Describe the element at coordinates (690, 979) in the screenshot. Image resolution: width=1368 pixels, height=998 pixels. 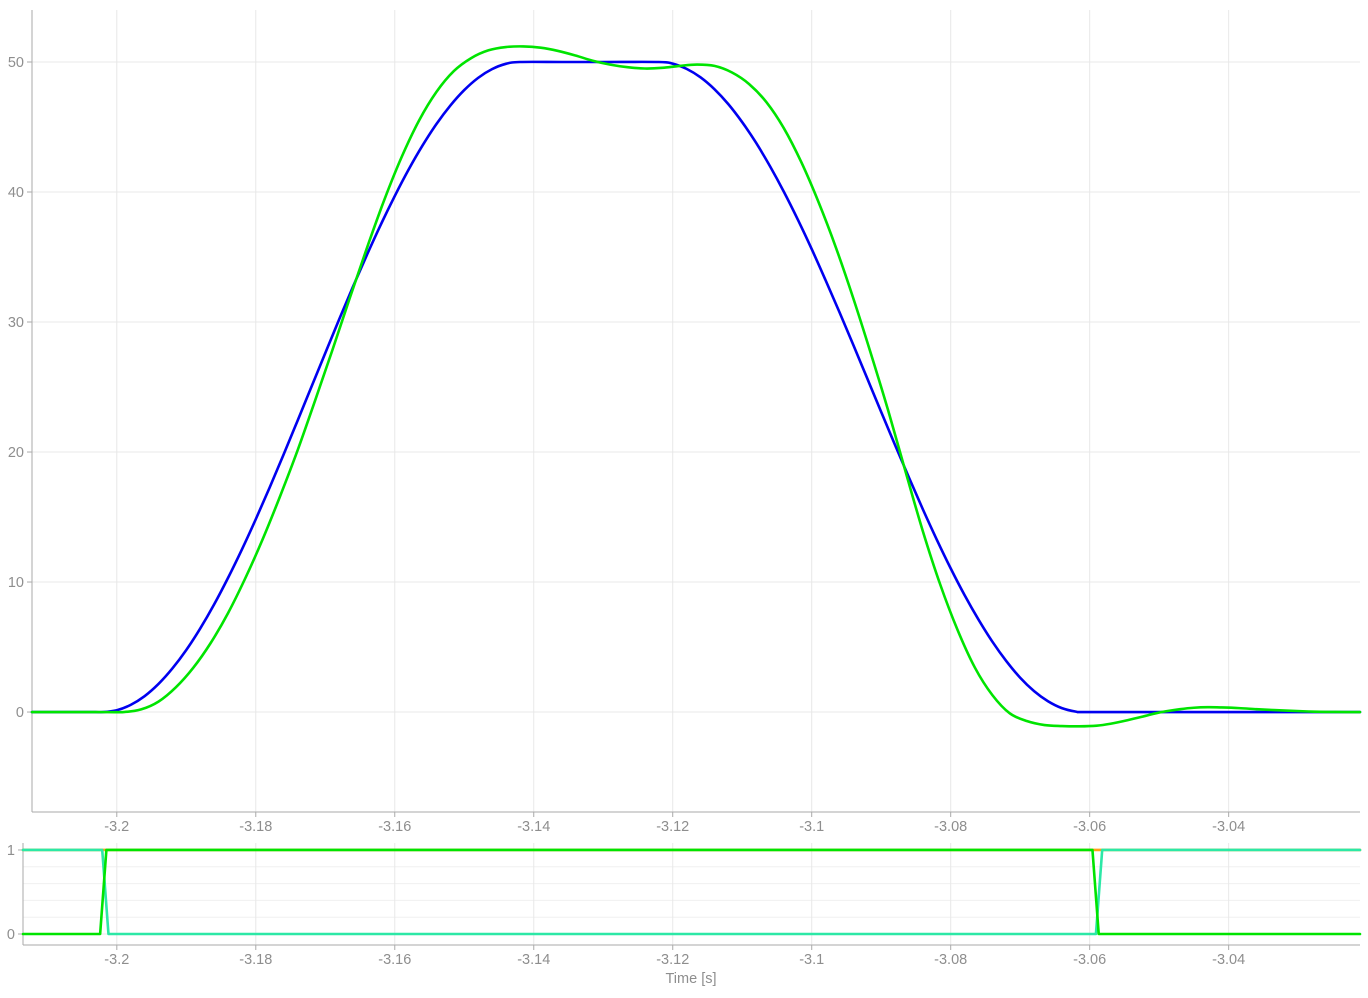
I see `x-axis-title: Time [s]` at that location.